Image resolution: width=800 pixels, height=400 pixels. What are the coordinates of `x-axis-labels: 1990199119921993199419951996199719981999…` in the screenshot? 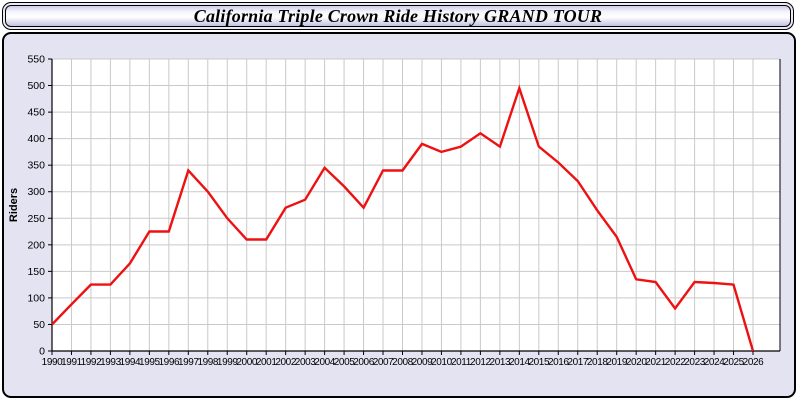 It's located at (403, 359).